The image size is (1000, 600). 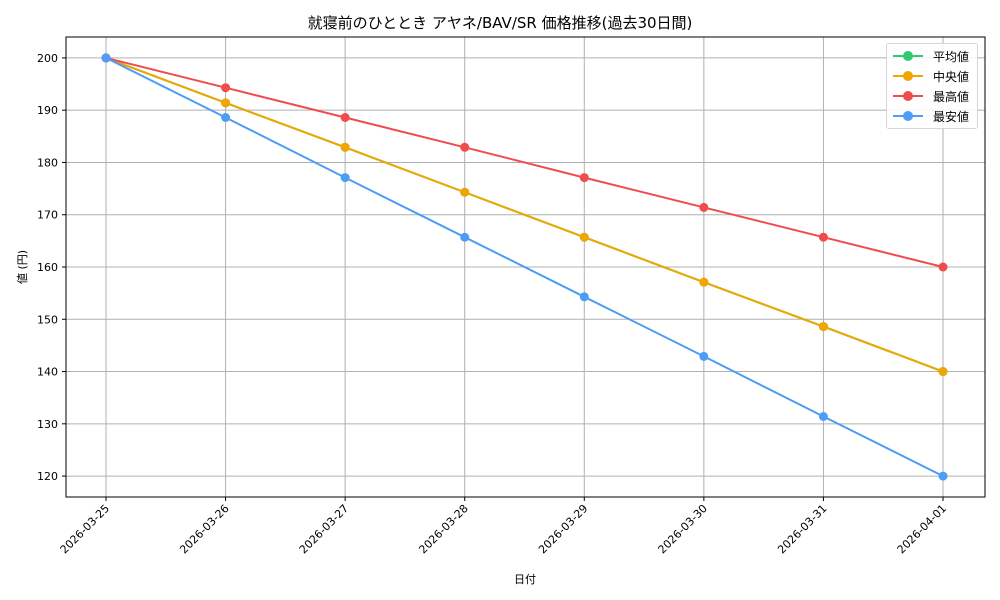 I want to click on legend-item-max: 最高値, so click(x=931, y=96).